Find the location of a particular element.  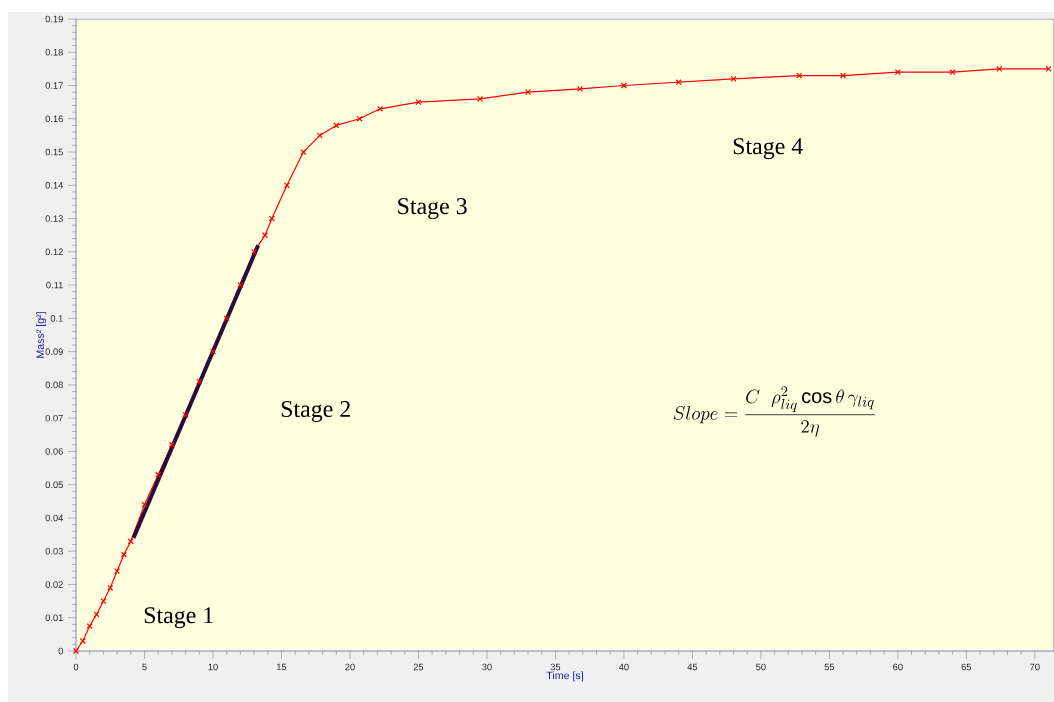

x-tick-label: 70 is located at coordinates (1035, 667).